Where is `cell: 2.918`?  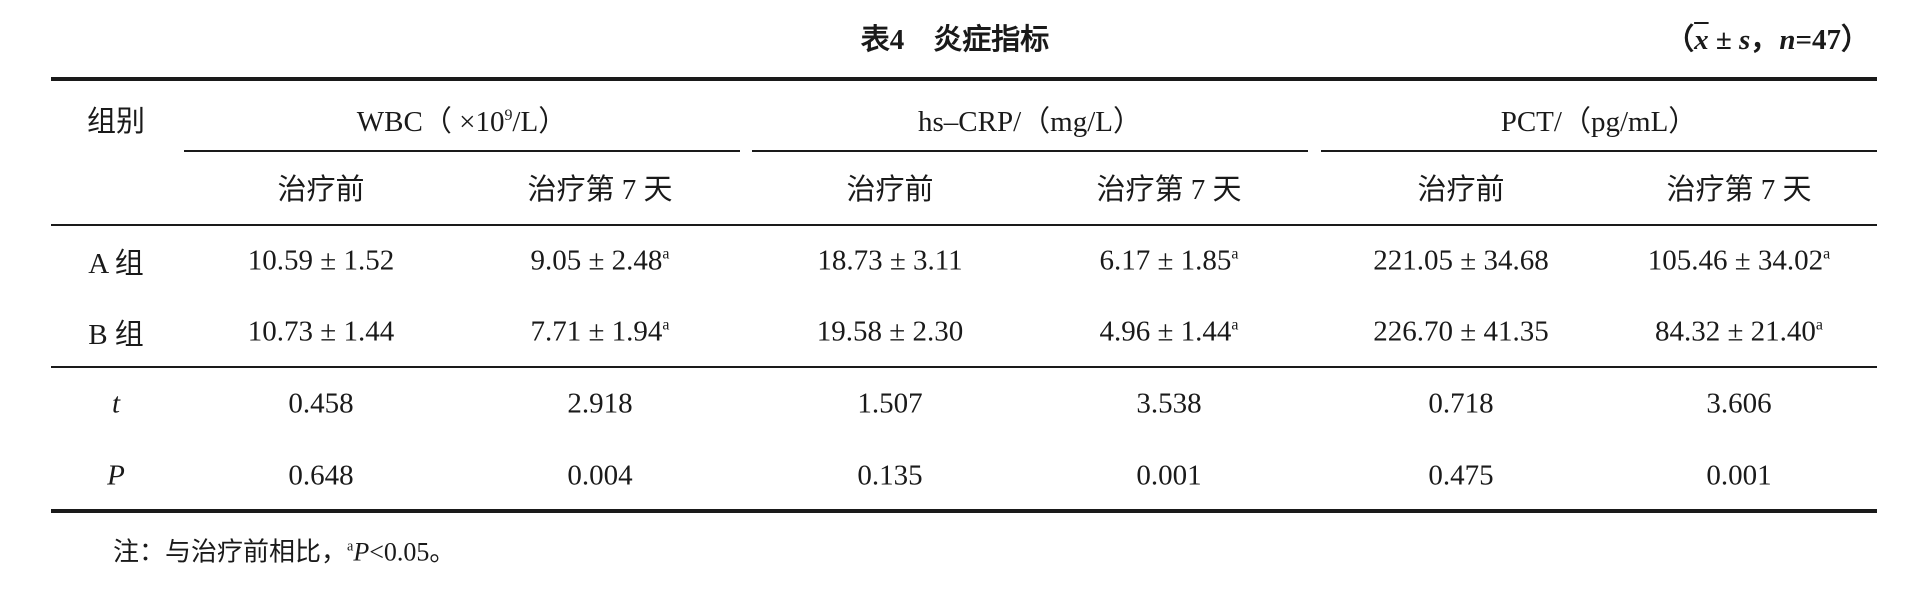
cell: 2.918 is located at coordinates (599, 404).